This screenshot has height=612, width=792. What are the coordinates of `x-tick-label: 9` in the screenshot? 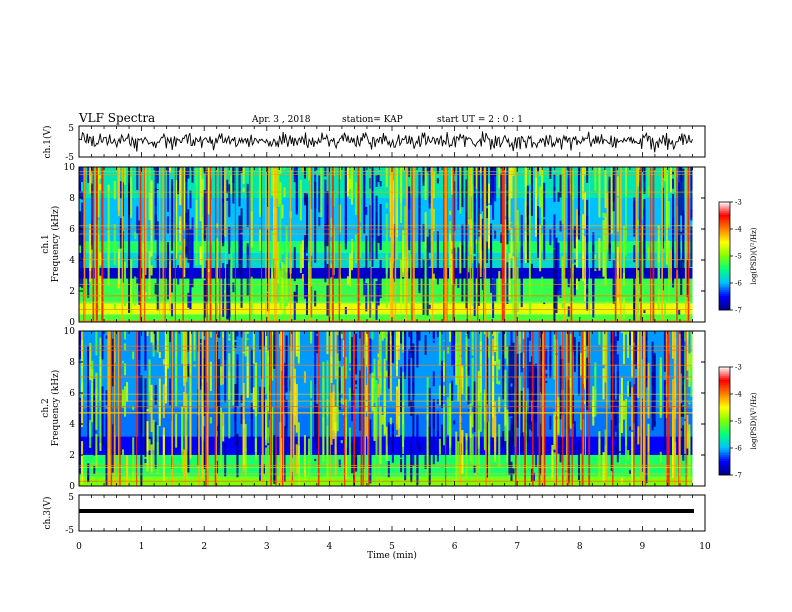 It's located at (643, 547).